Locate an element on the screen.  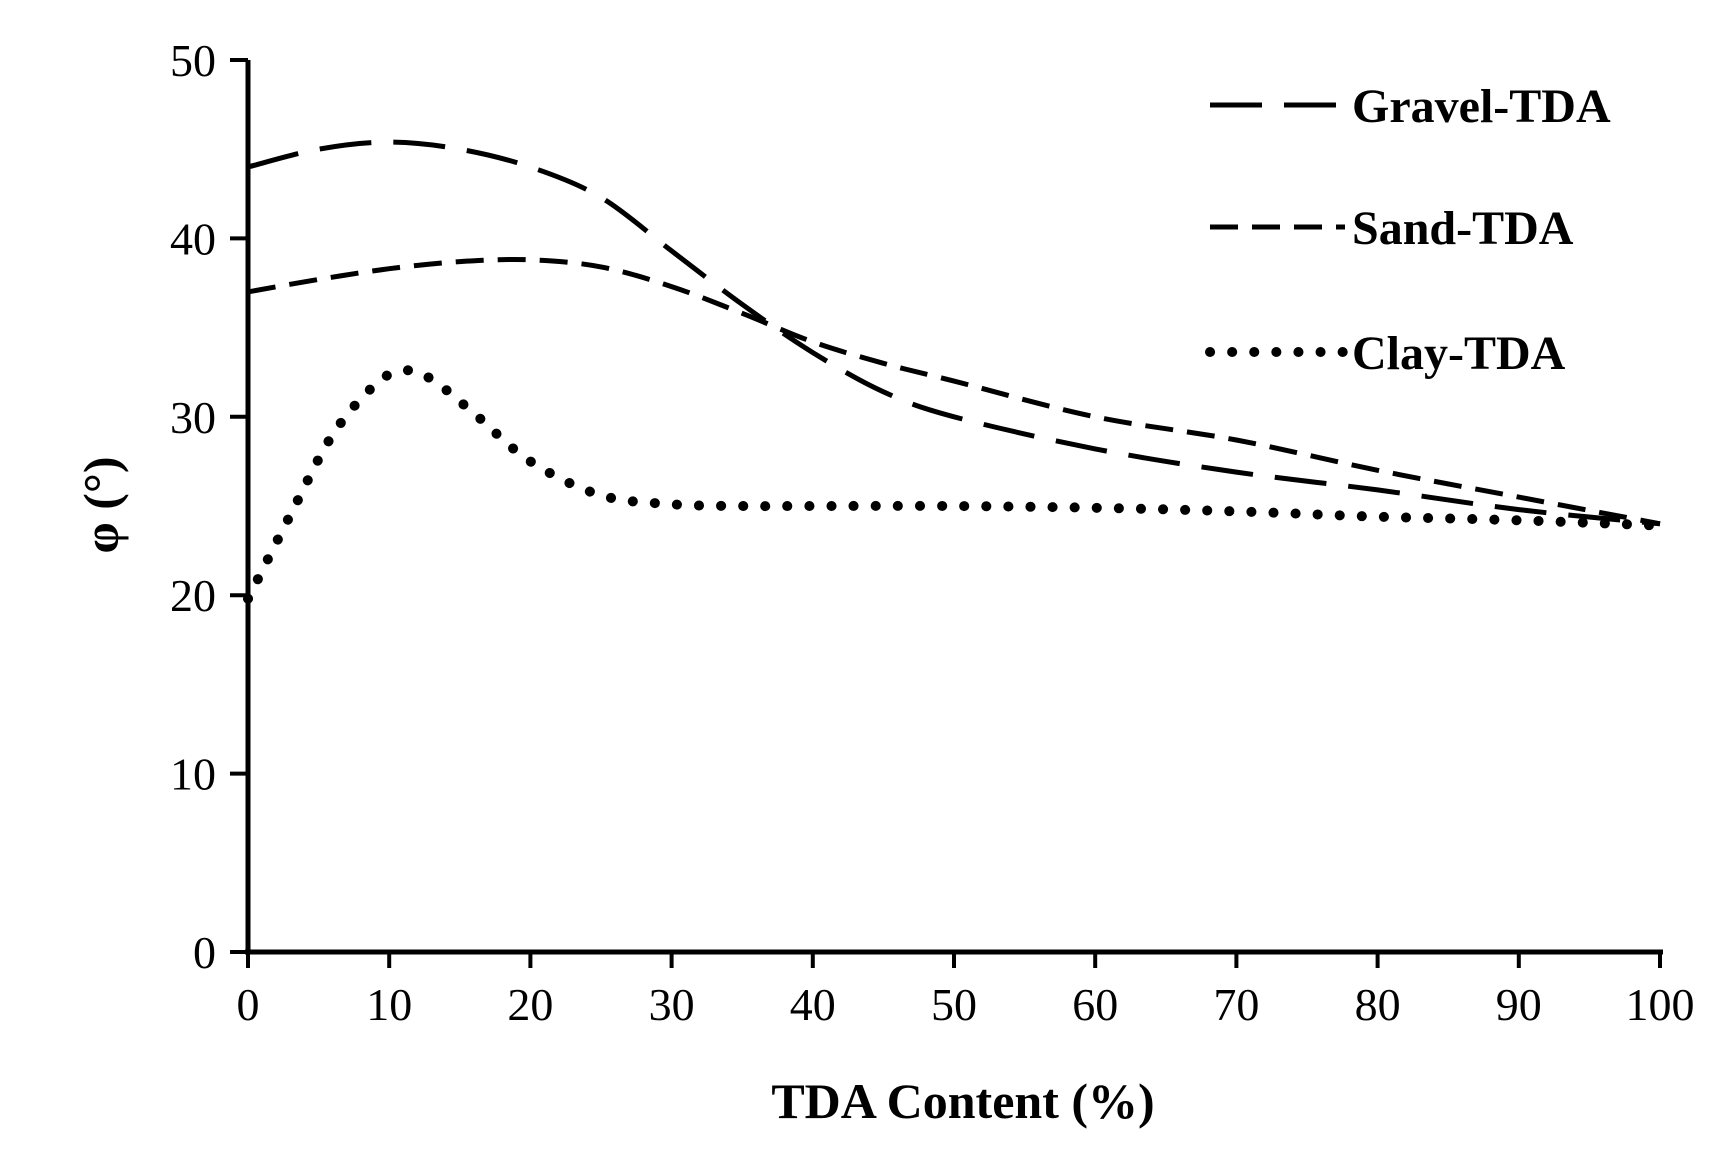
x-axis-title: TDA Content (%) is located at coordinates (962, 1101).